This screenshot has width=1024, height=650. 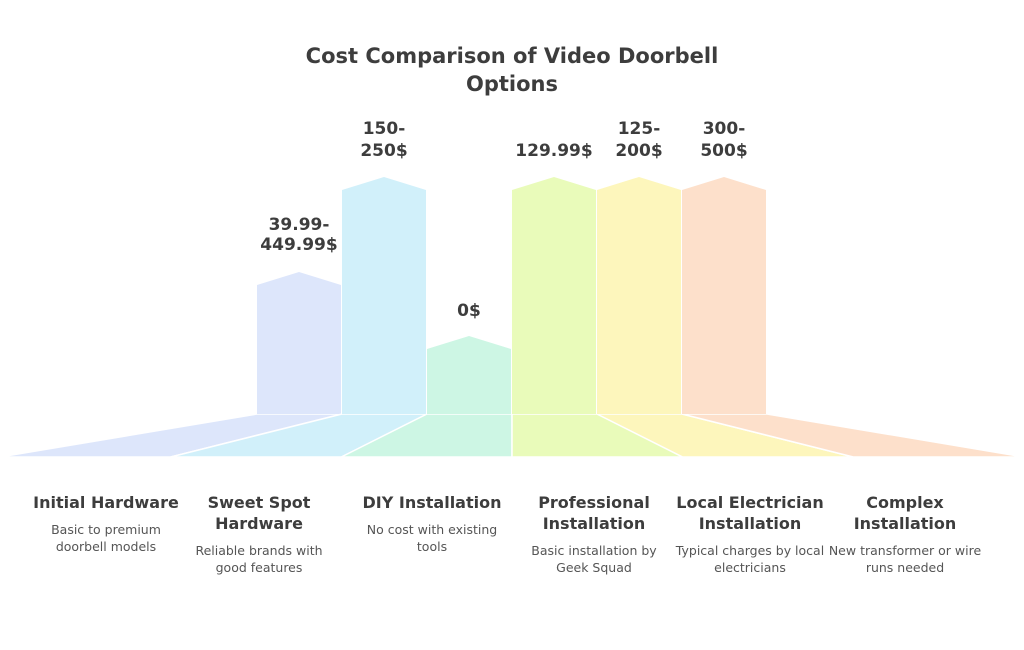 What do you see at coordinates (638, 140) in the screenshot?
I see `value-label-5: 125-200$` at bounding box center [638, 140].